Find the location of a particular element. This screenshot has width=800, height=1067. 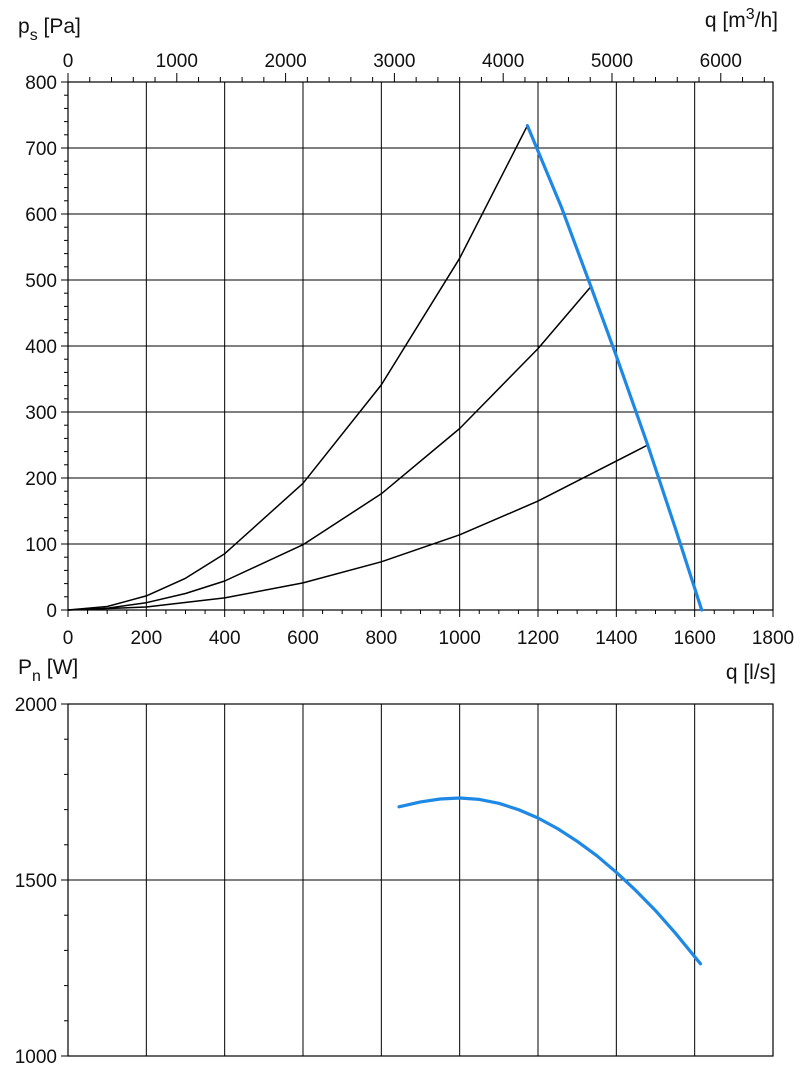

x-tick-label: 0 is located at coordinates (68, 638).